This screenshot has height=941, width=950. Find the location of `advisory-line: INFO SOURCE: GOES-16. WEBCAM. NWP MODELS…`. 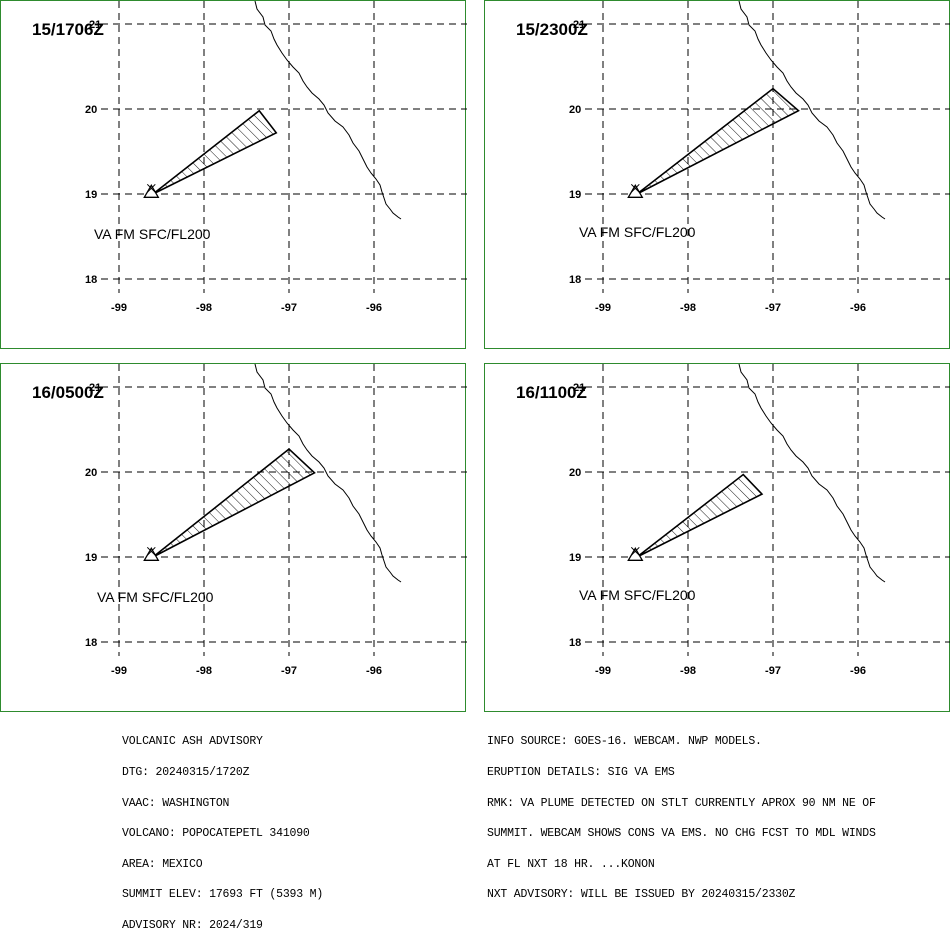

advisory-line: INFO SOURCE: GOES-16. WEBCAM. NWP MODELS… is located at coordinates (624, 742).